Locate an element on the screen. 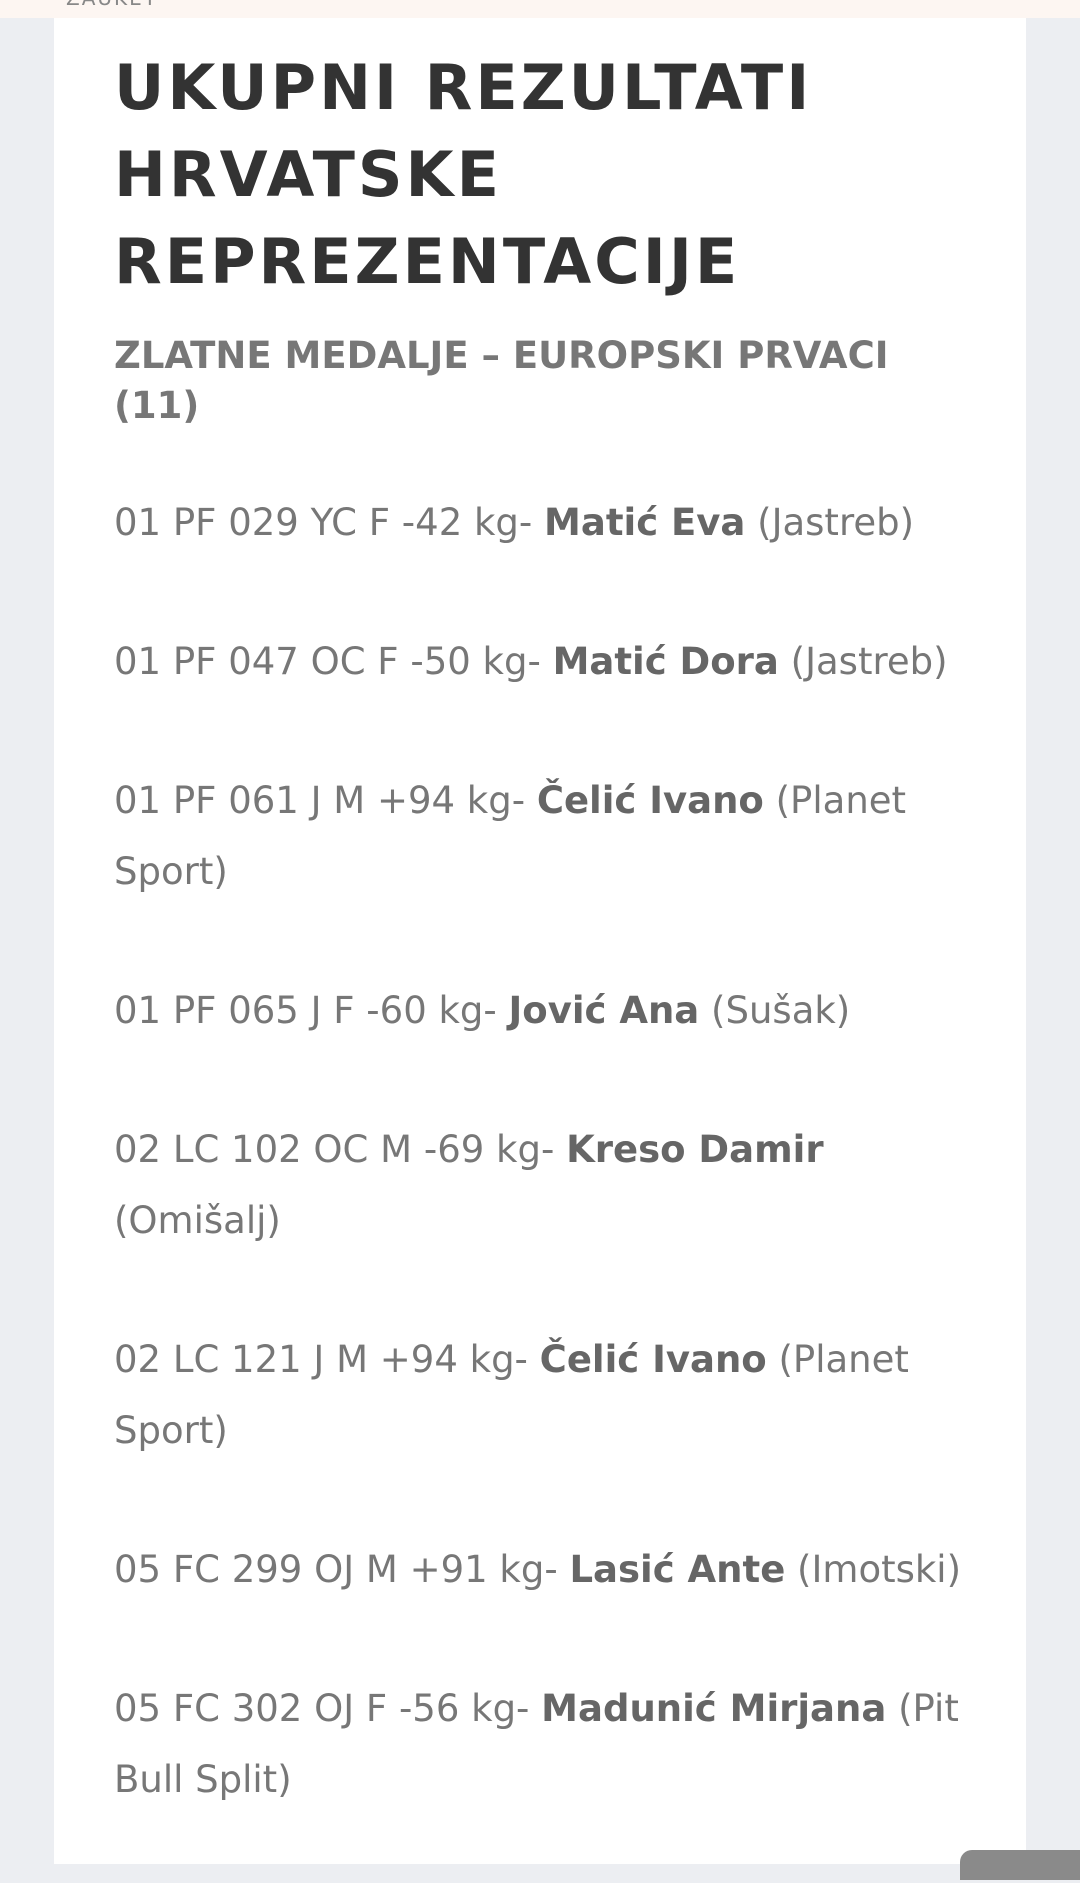 The height and width of the screenshot is (1883, 1080). top-banner-text: ZAUKET is located at coordinates (112, 5).